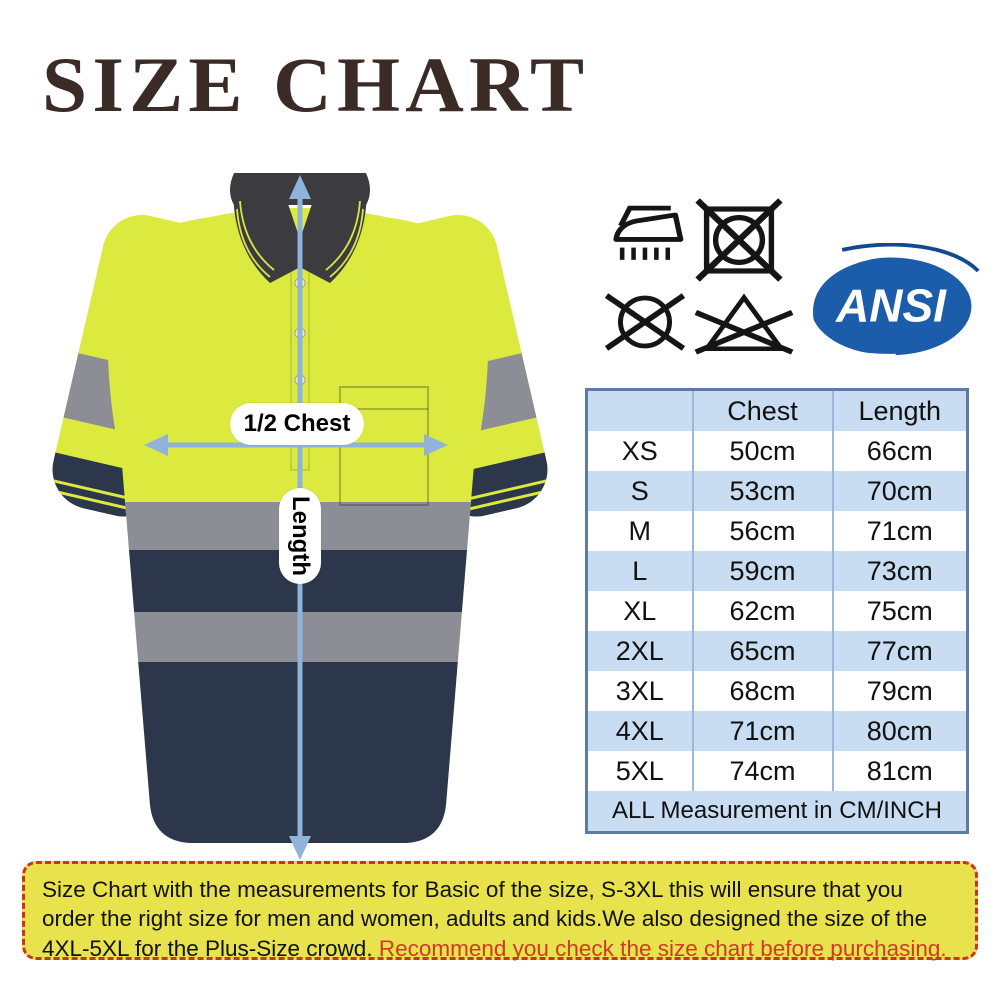 Image resolution: width=1000 pixels, height=1000 pixels. Describe the element at coordinates (648, 232) in the screenshot. I see `iron-steam-icon` at that location.